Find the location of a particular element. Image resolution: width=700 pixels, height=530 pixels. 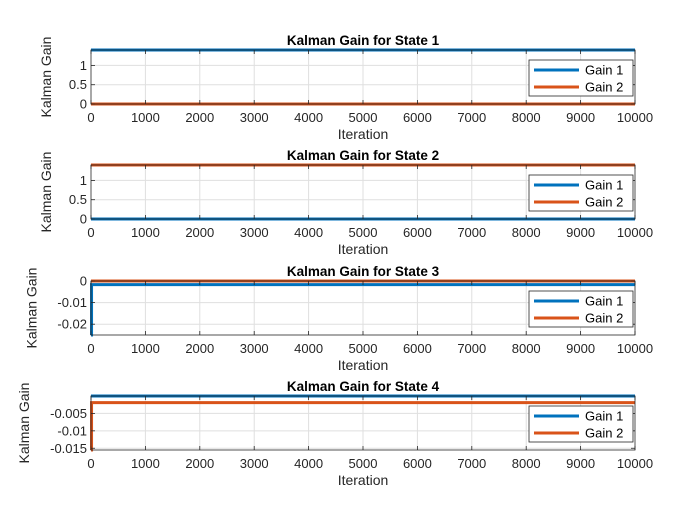

chart-title: Kalman Gain for State 4 is located at coordinates (363, 386).